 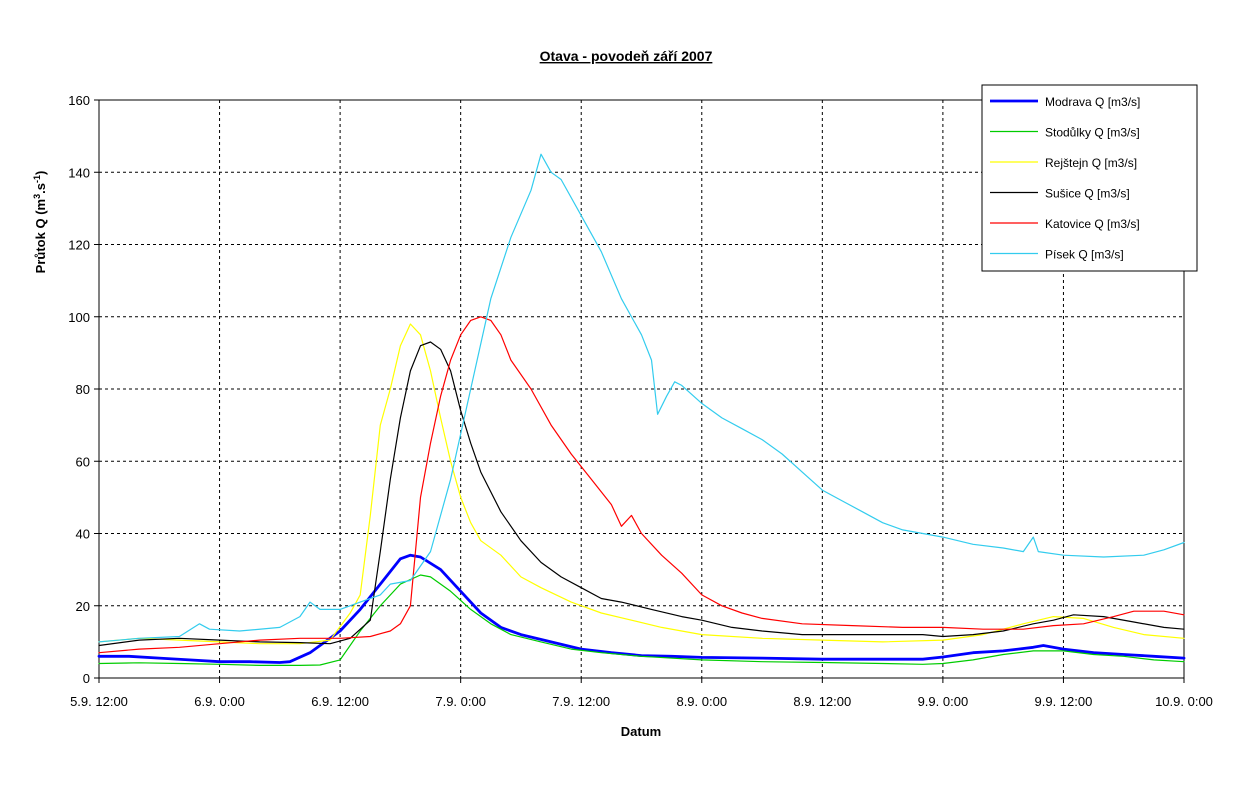 I want to click on y-axis-title-sup1: 3, so click(x=37, y=196).